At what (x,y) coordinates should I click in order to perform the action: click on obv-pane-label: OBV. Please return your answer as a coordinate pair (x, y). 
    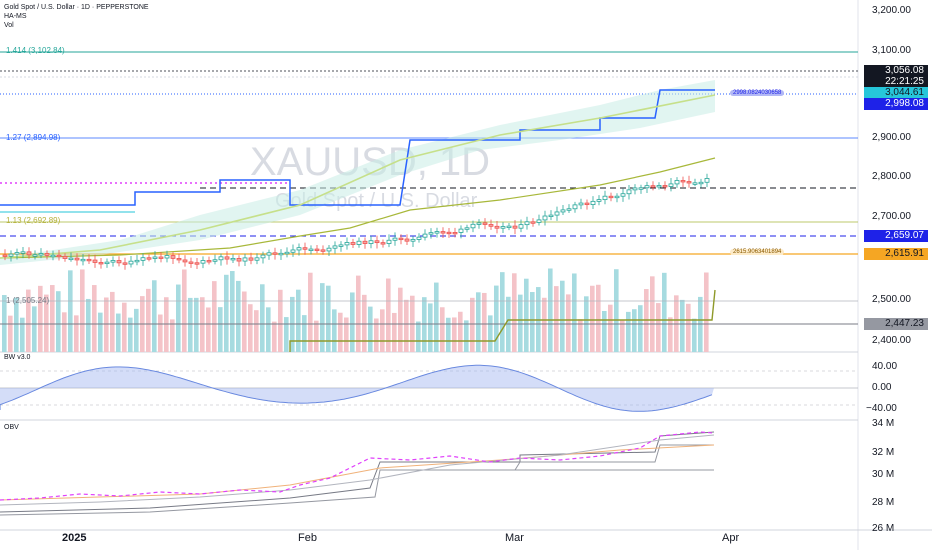
    Looking at the image, I should click on (11, 427).